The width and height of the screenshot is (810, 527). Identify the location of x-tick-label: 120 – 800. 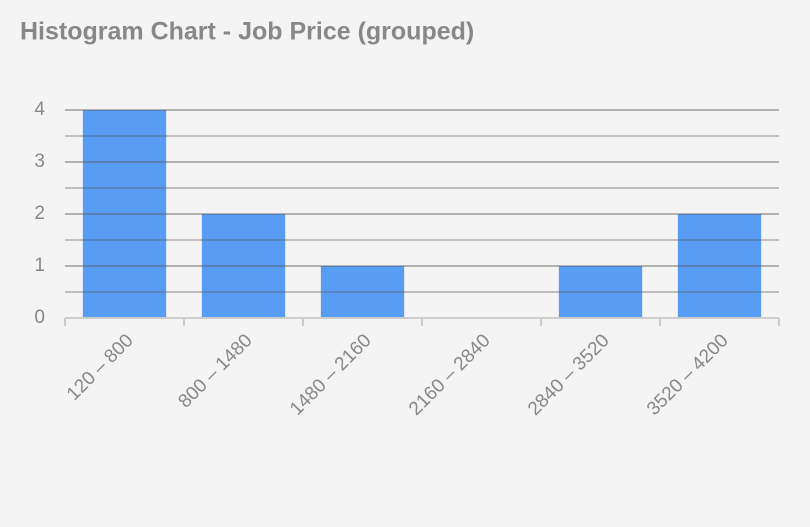
(100, 367).